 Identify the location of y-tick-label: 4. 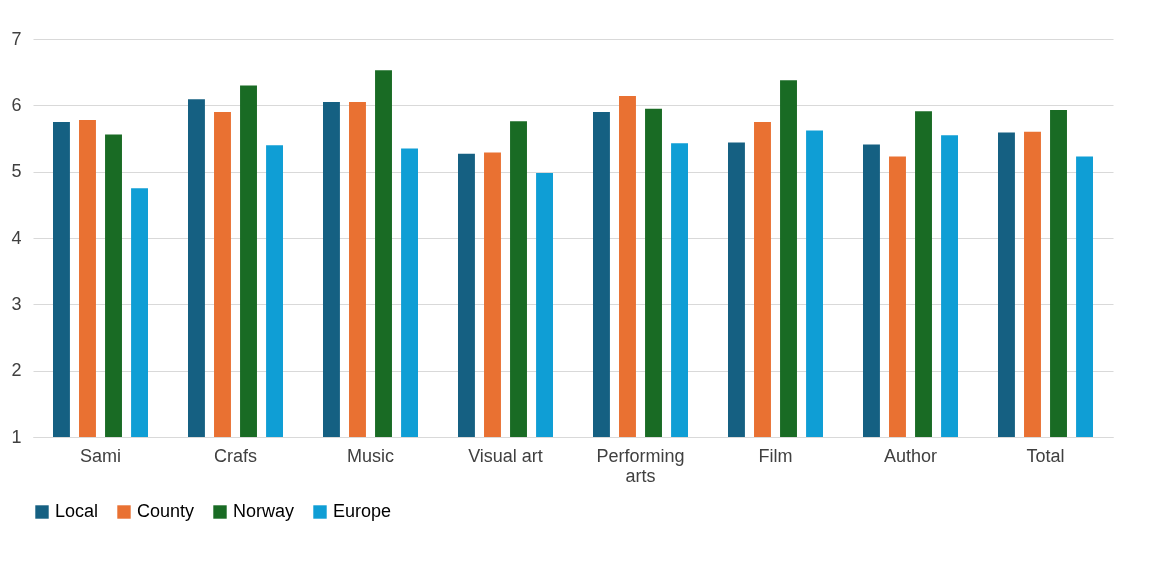
(16, 237).